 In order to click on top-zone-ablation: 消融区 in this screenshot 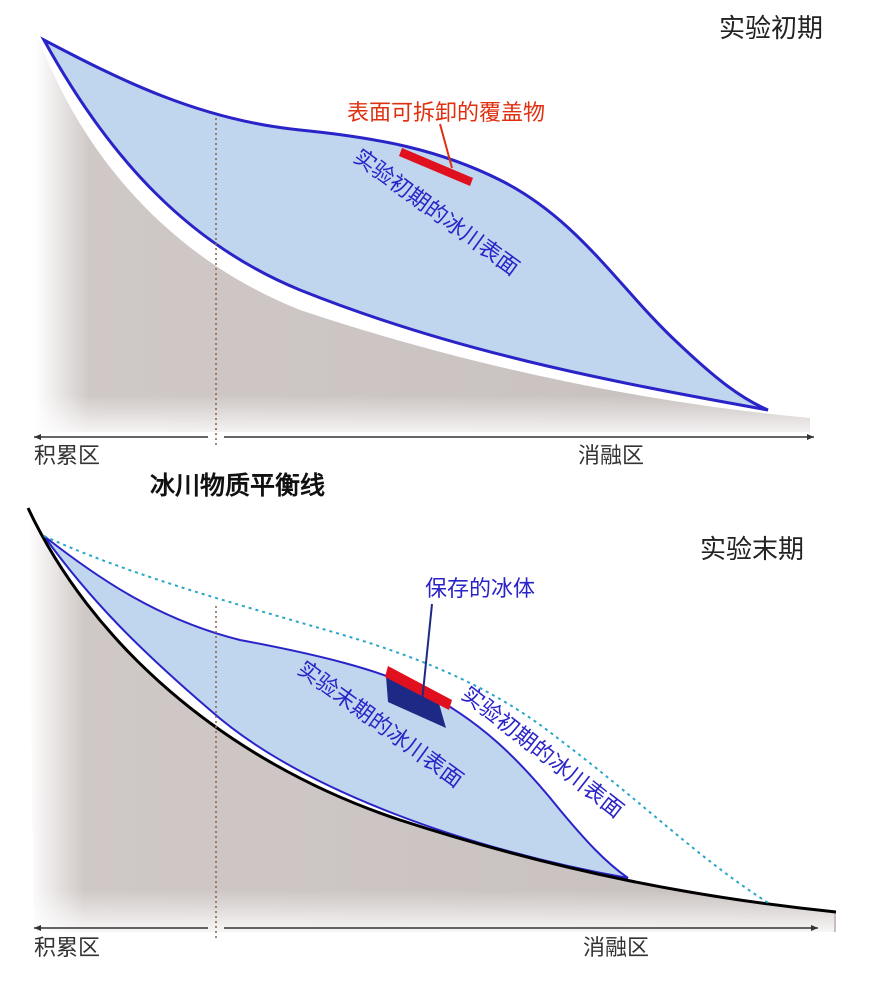, I will do `click(611, 456)`.